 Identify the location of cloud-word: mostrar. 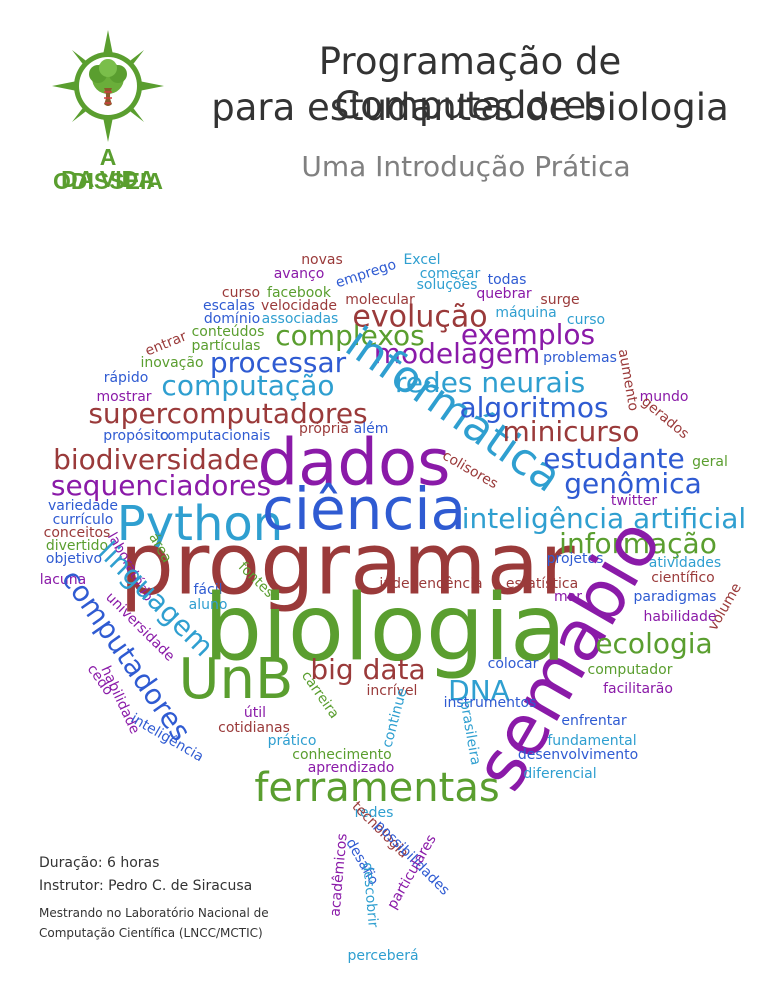
(123, 397).